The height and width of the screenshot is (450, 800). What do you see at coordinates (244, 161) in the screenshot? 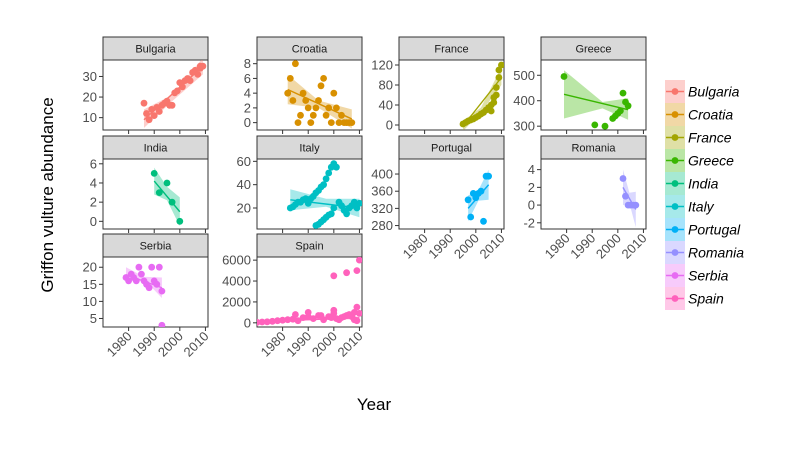
I see `y-tick-label-italy: 60` at bounding box center [244, 161].